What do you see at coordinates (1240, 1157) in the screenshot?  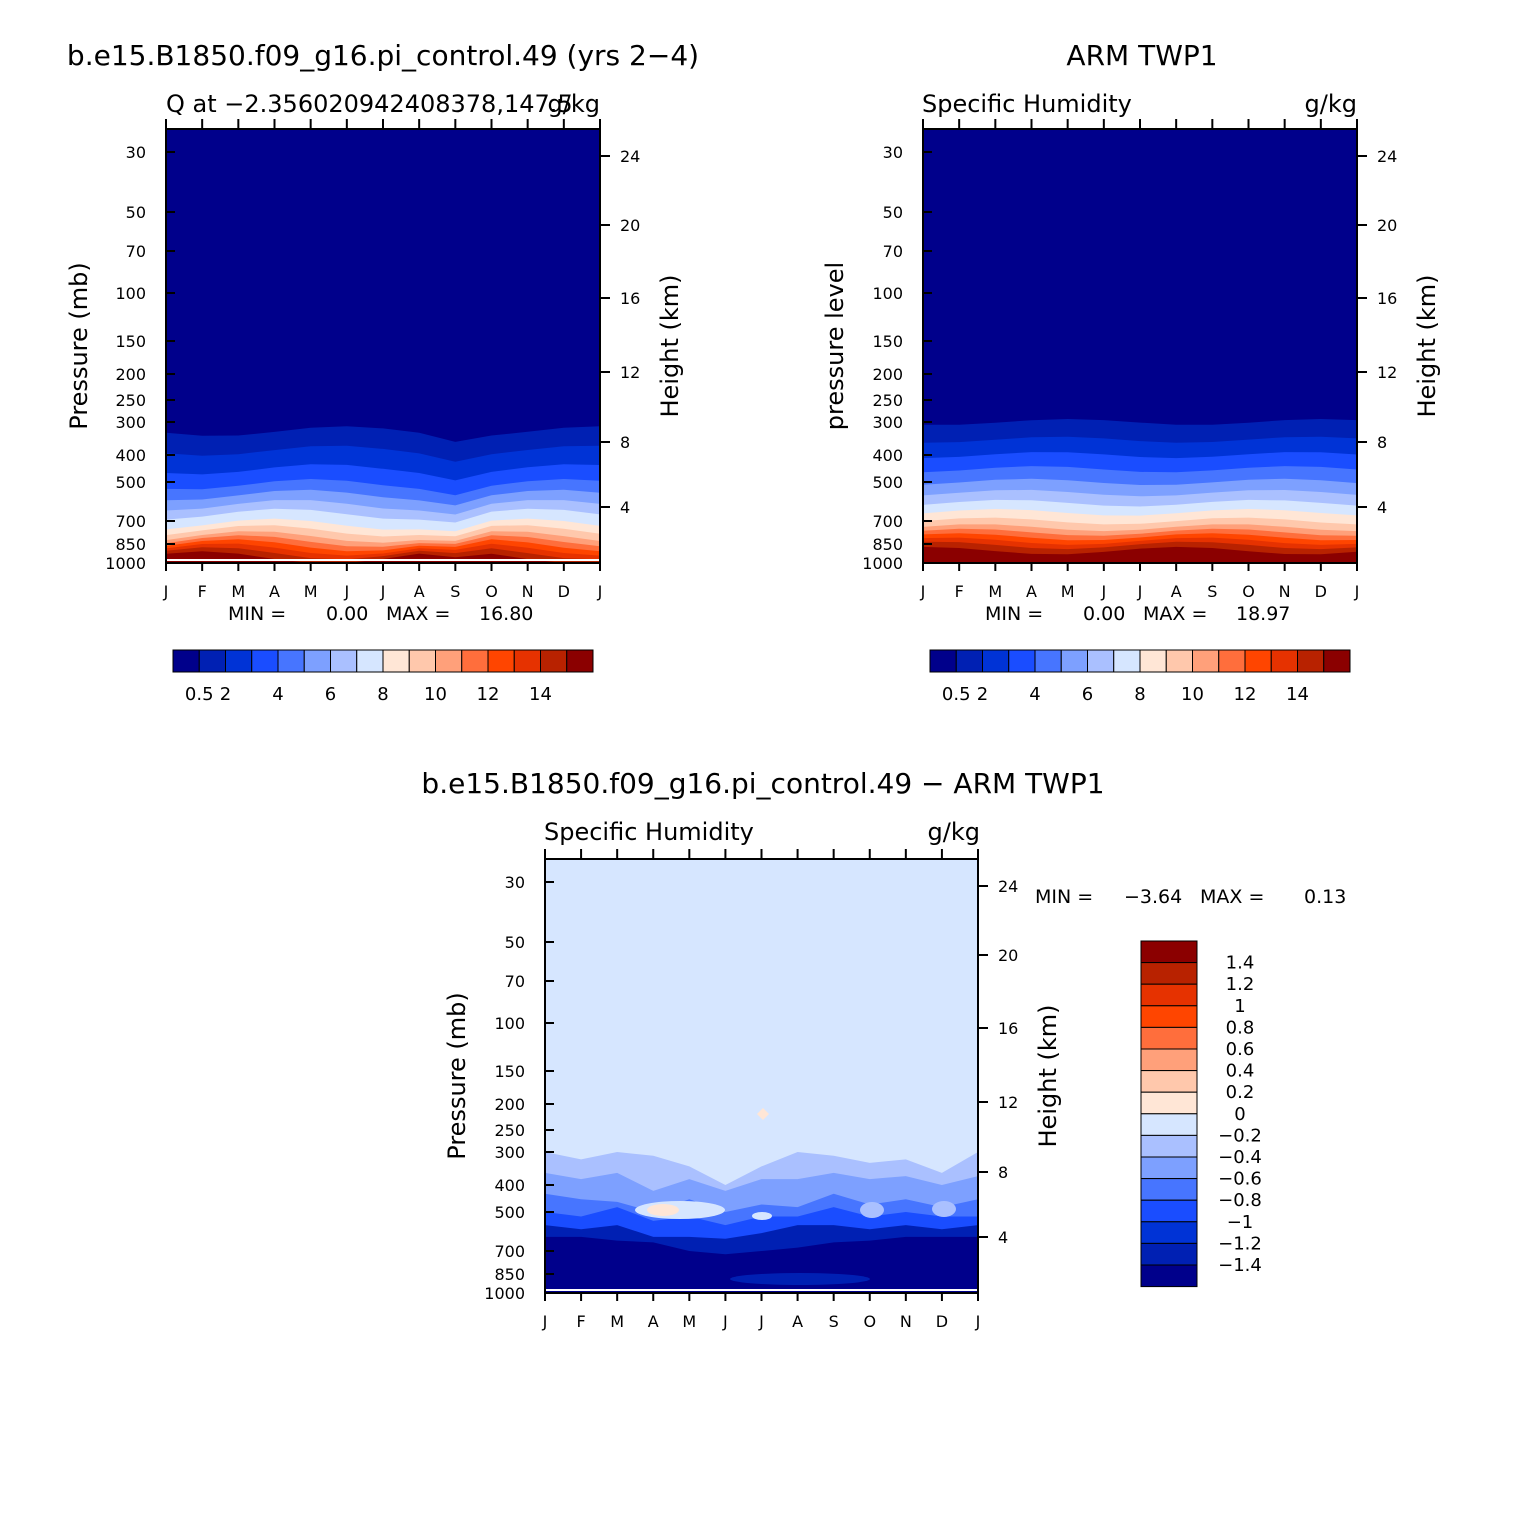 I see `colorbar-label: −0.4` at bounding box center [1240, 1157].